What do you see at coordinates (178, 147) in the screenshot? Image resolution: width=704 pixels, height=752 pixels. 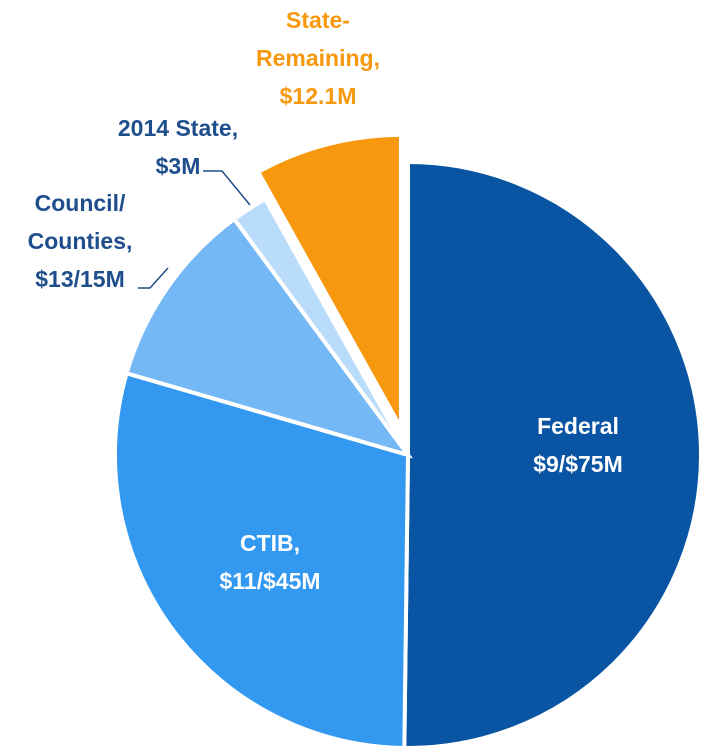 I see `slice-label: 2014 State, $3M` at bounding box center [178, 147].